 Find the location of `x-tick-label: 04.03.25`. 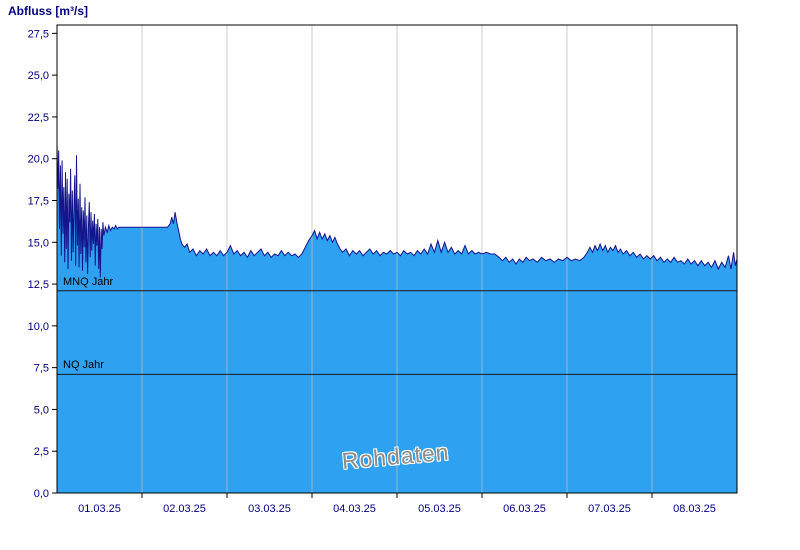

x-tick-label: 04.03.25 is located at coordinates (354, 509).